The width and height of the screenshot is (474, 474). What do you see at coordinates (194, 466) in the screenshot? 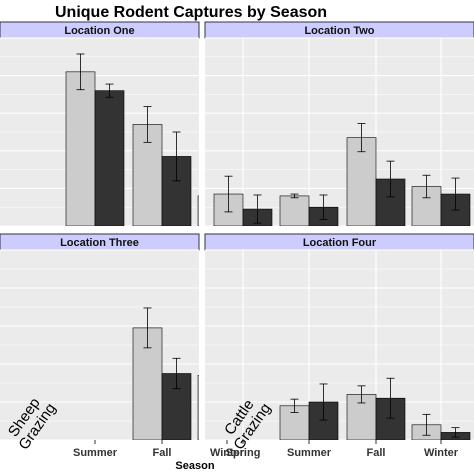
I see `x-axis-title: Season` at bounding box center [194, 466].